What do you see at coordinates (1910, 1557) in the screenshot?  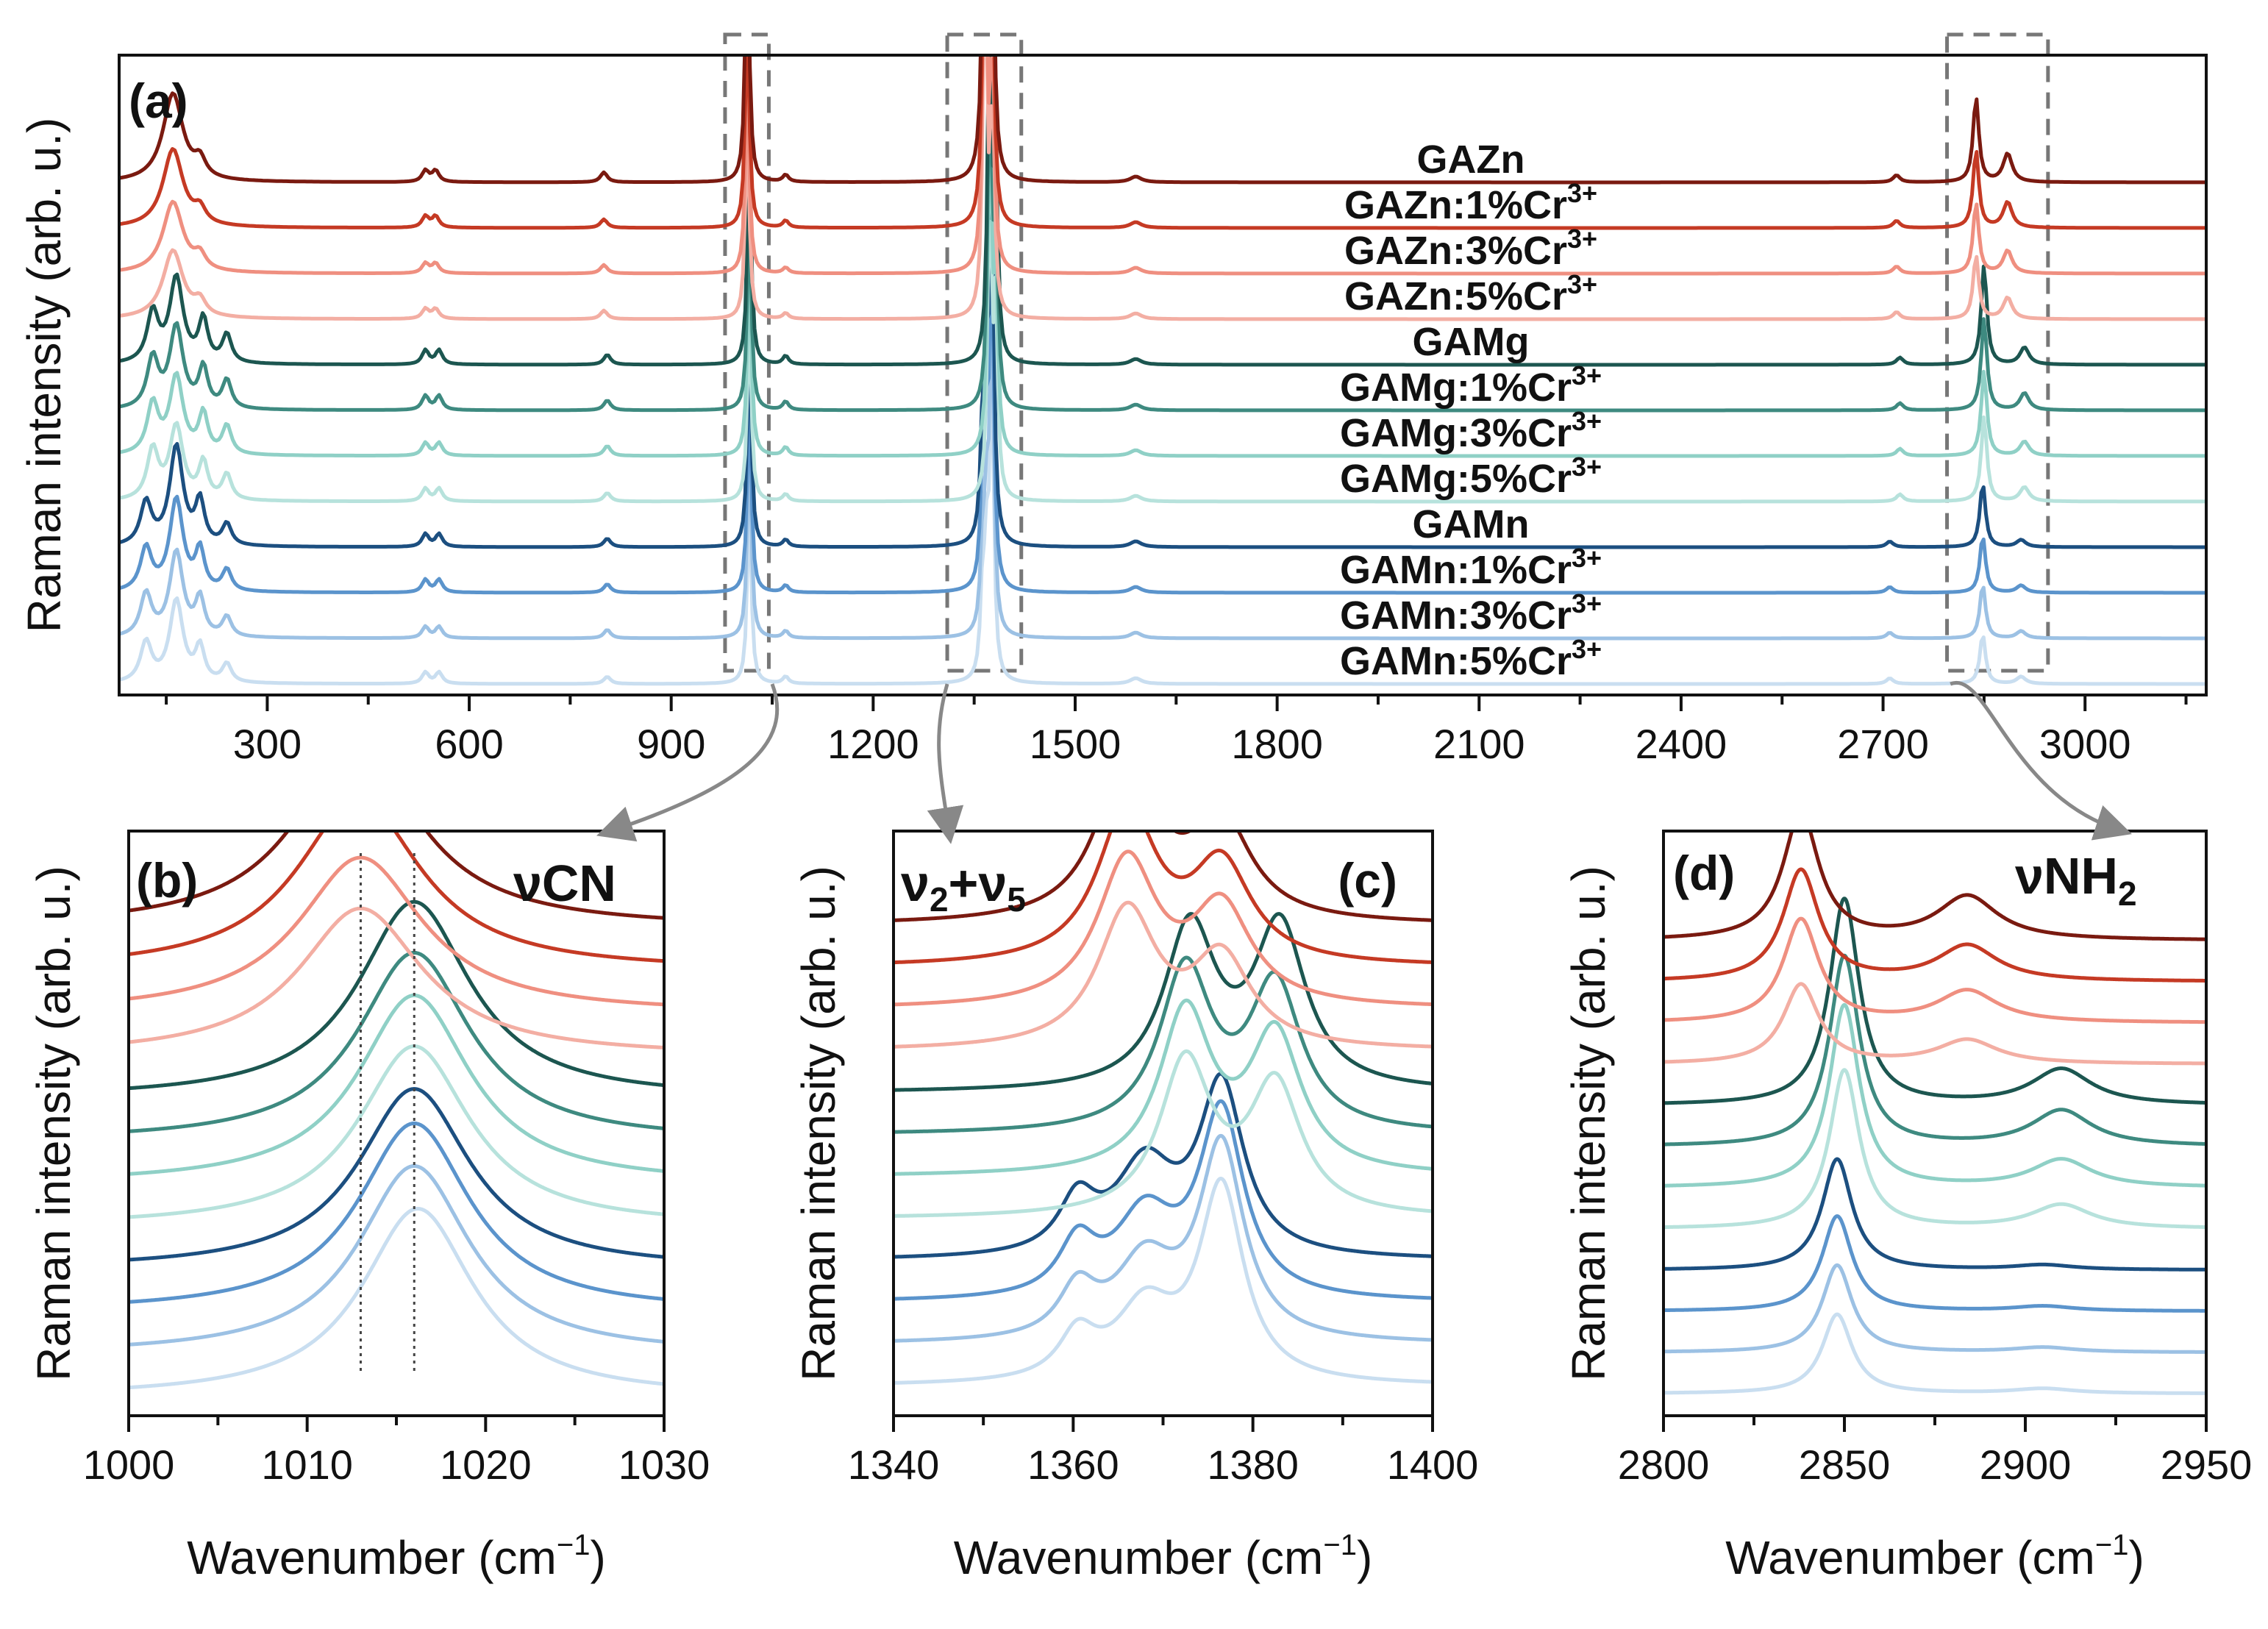 I see `x-axis-title-main: Wavenumber (cm` at bounding box center [1910, 1557].